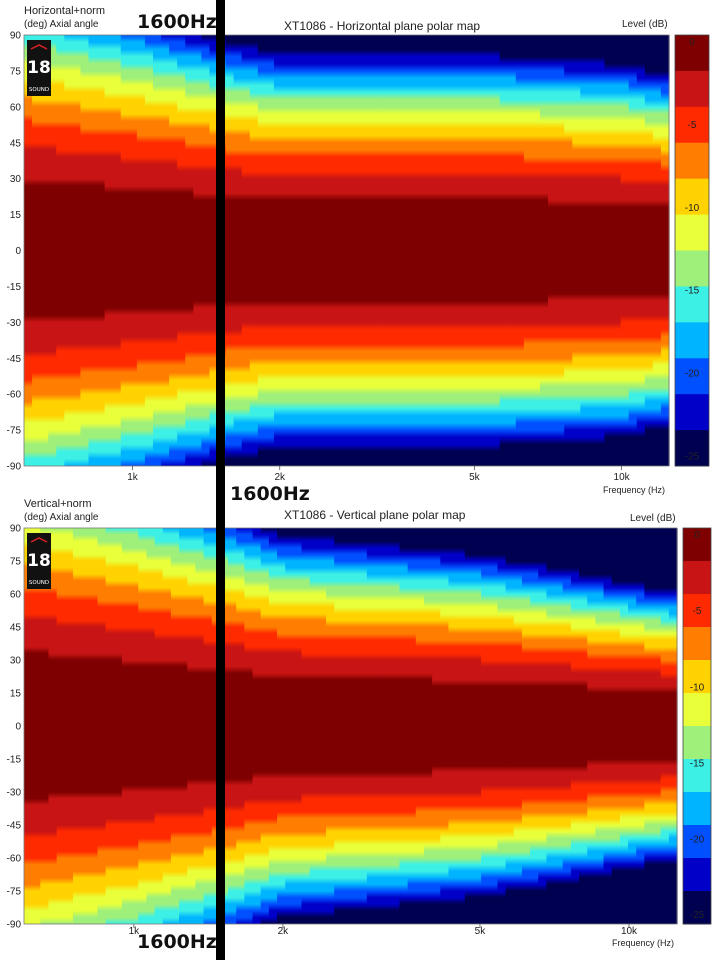 This screenshot has width=720, height=960. What do you see at coordinates (39, 90) in the screenshot?
I see `logo-word: SOUND` at bounding box center [39, 90].